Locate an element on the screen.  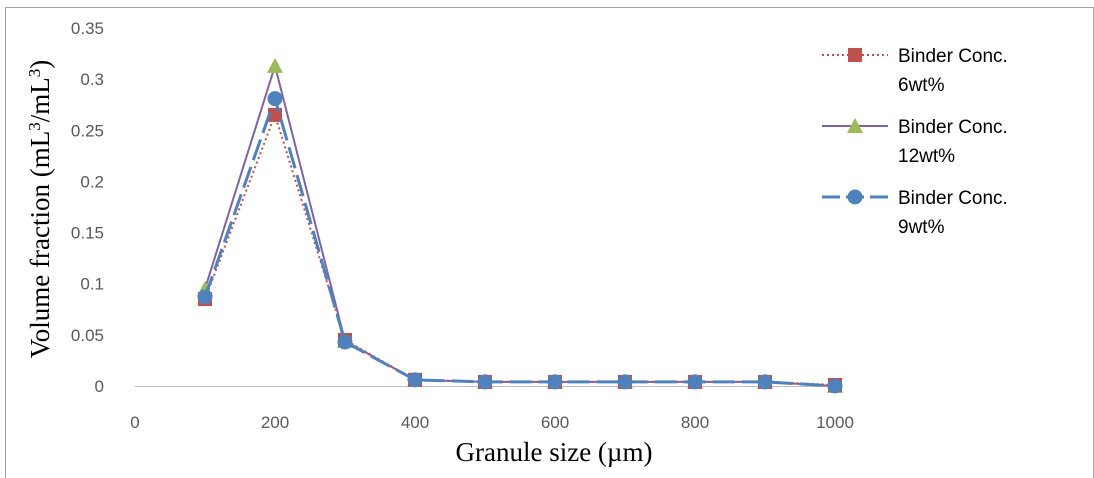
x-tick-label: 400 is located at coordinates (415, 422).